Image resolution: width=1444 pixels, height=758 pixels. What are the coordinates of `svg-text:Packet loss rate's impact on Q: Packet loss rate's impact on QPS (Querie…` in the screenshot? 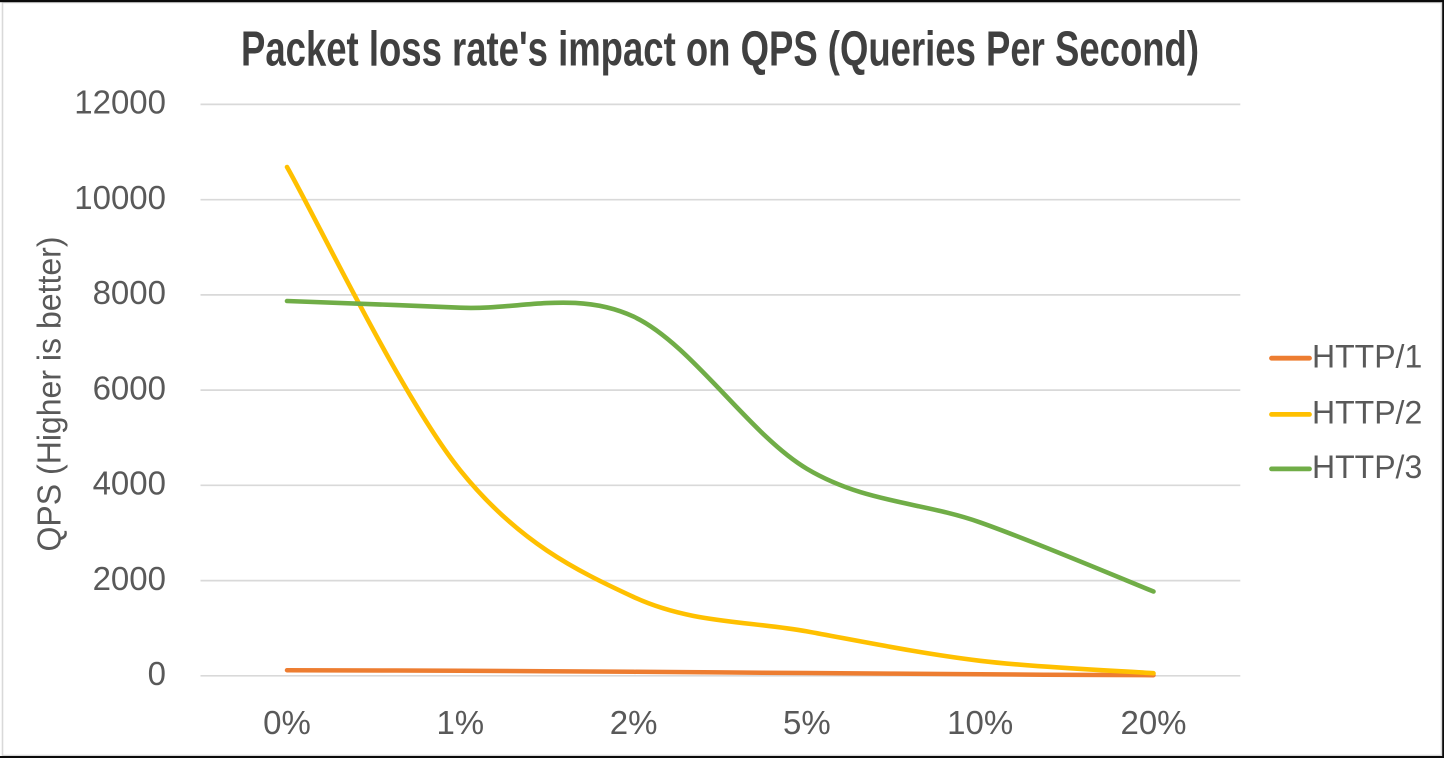 It's located at (720, 49).